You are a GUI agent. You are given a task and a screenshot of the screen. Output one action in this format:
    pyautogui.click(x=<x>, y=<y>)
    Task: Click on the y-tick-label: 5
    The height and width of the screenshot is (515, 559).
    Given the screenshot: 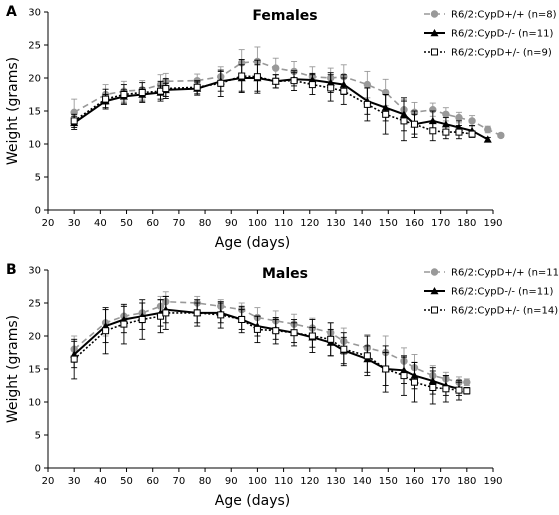 What is the action you would take?
    pyautogui.click(x=38, y=436)
    